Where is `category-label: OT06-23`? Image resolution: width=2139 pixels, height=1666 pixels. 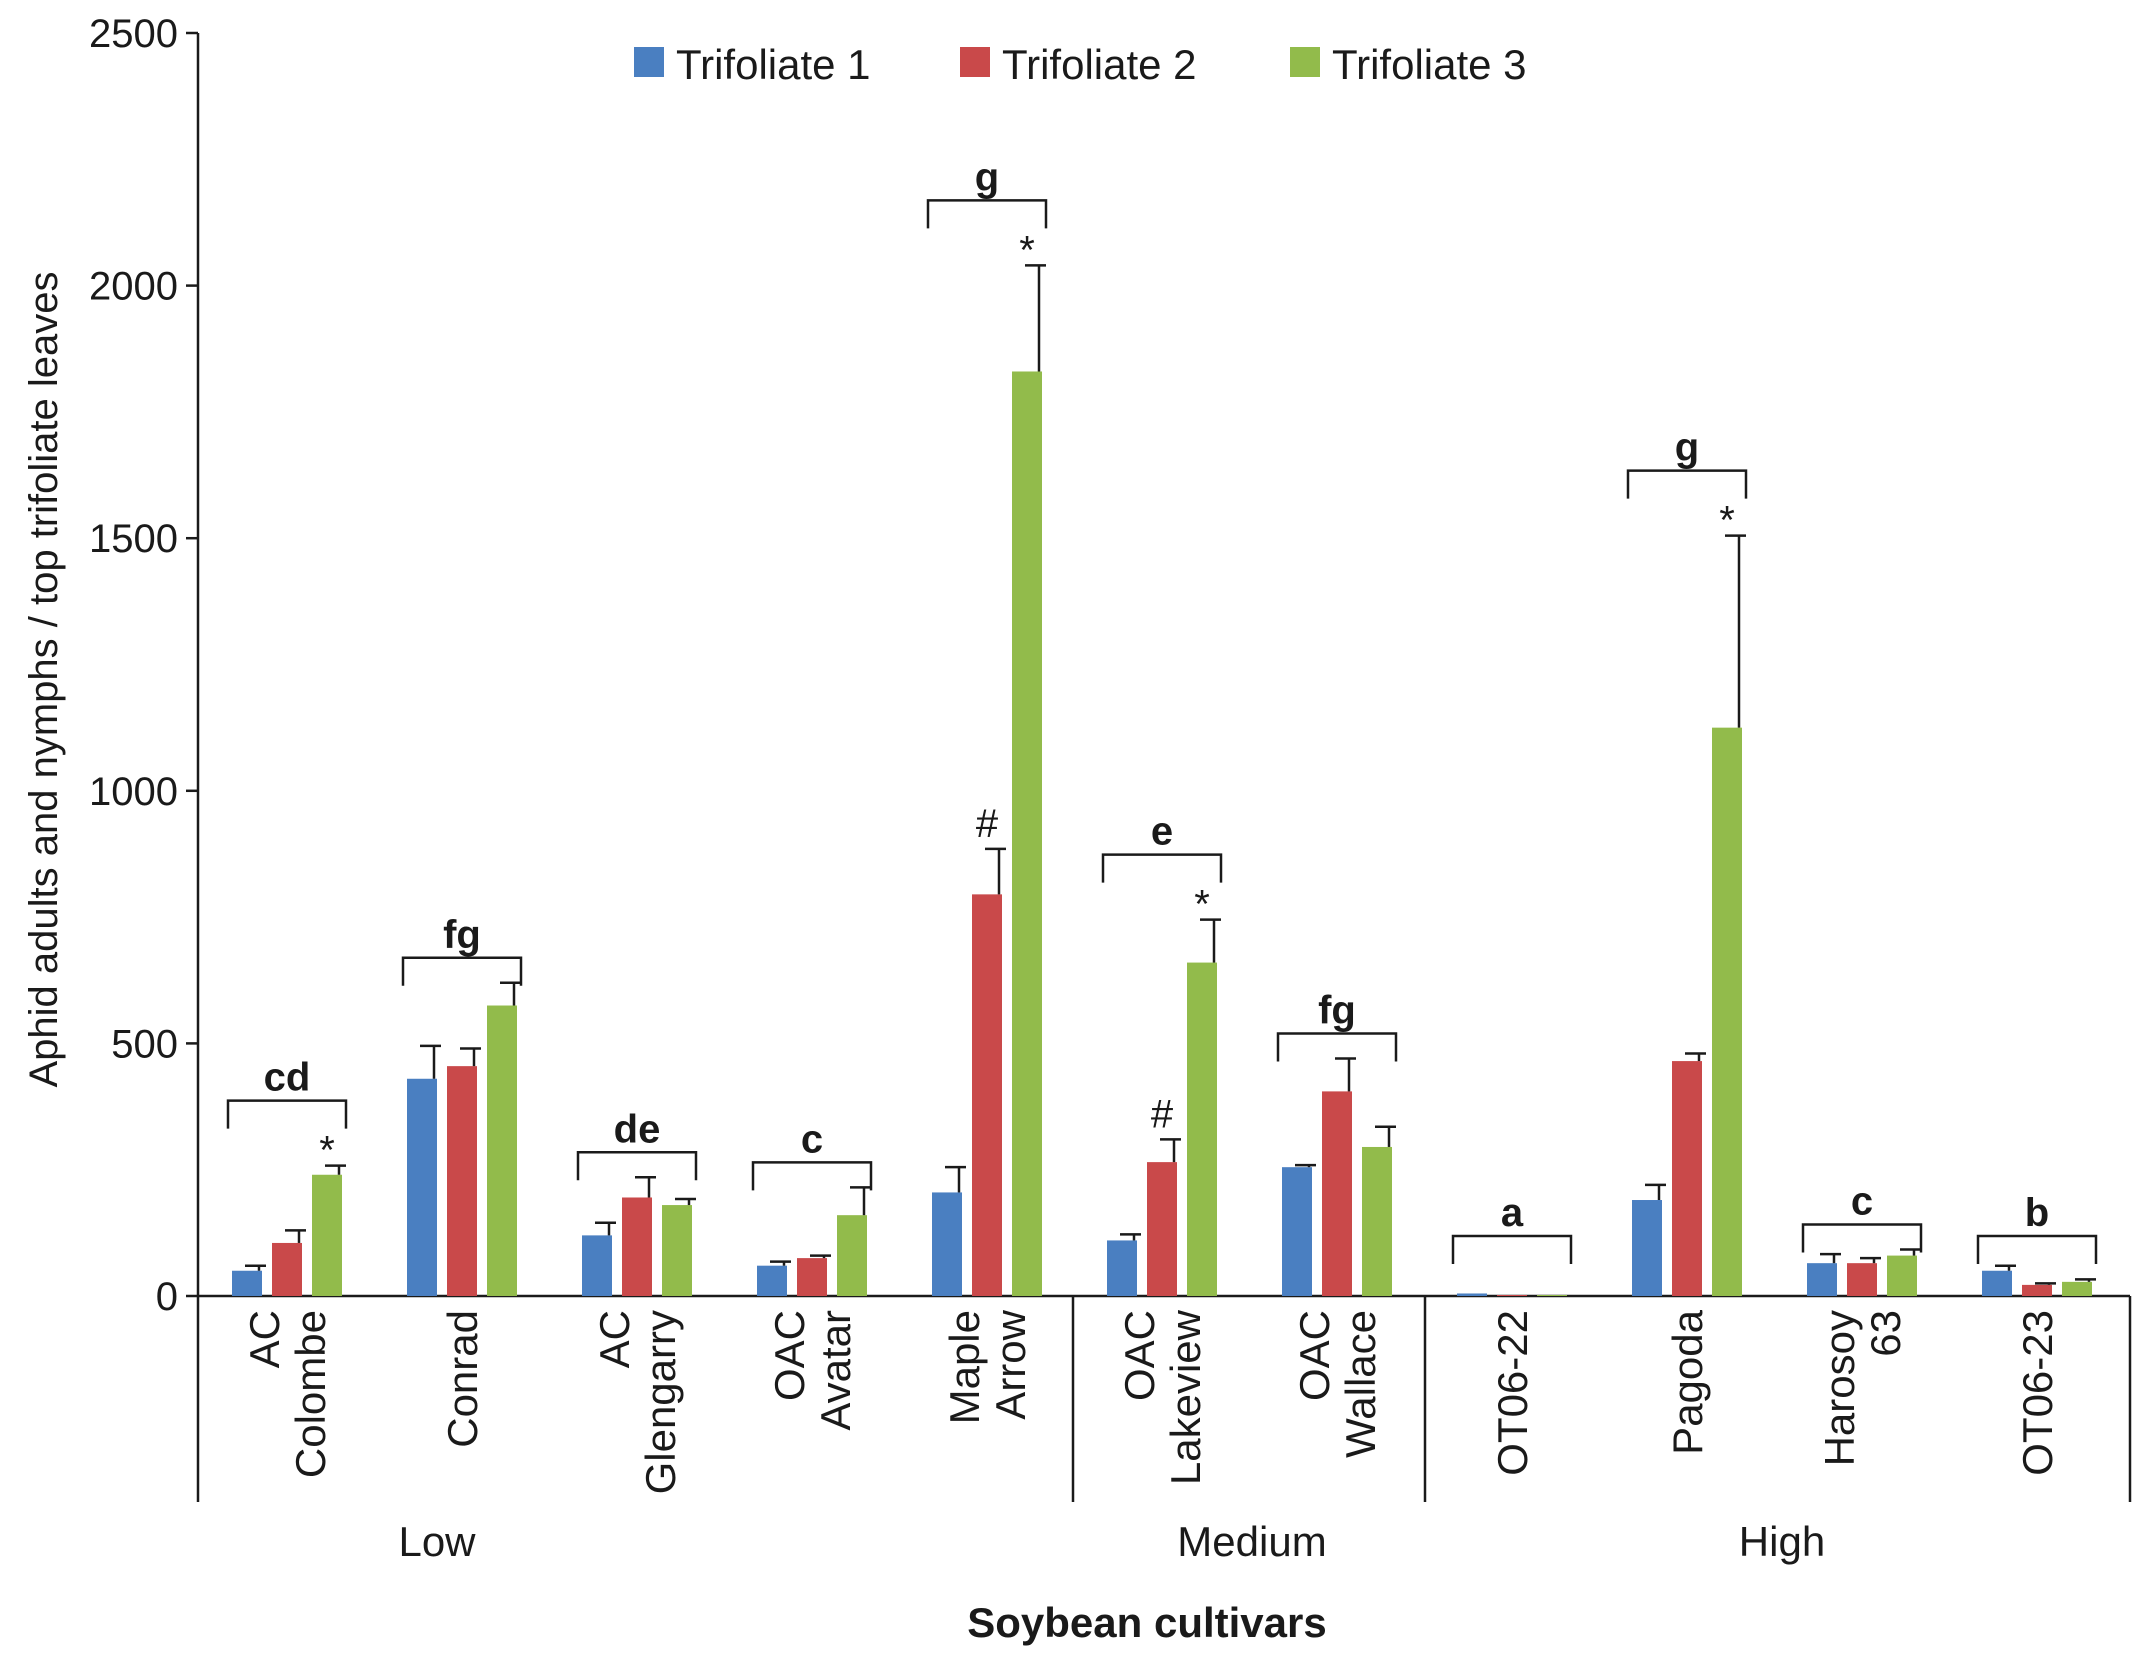 category-label: OT06-23 is located at coordinates (2037, 1393).